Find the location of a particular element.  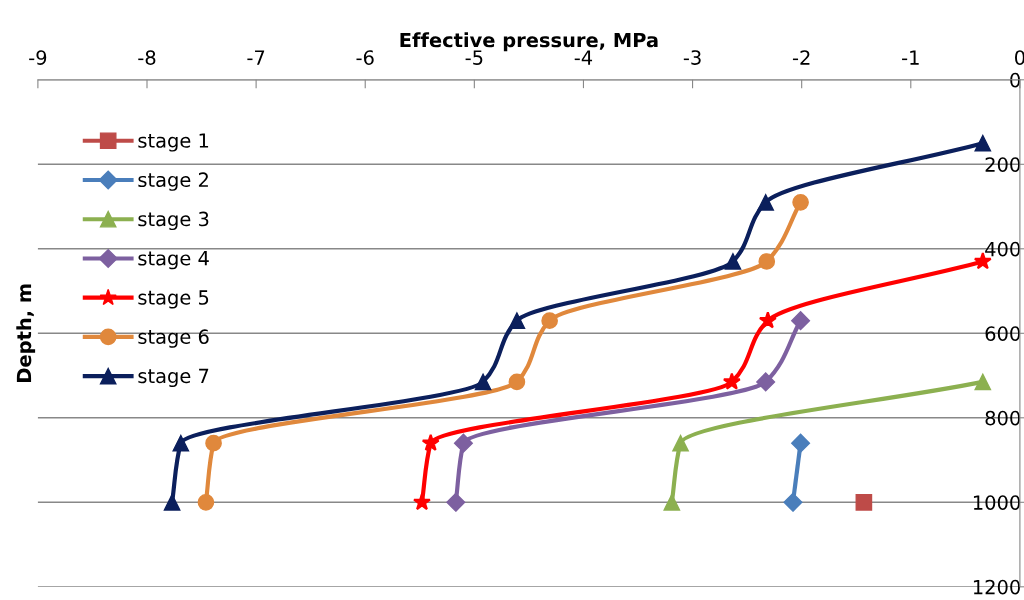

x-tick-label: -8 is located at coordinates (147, 57).